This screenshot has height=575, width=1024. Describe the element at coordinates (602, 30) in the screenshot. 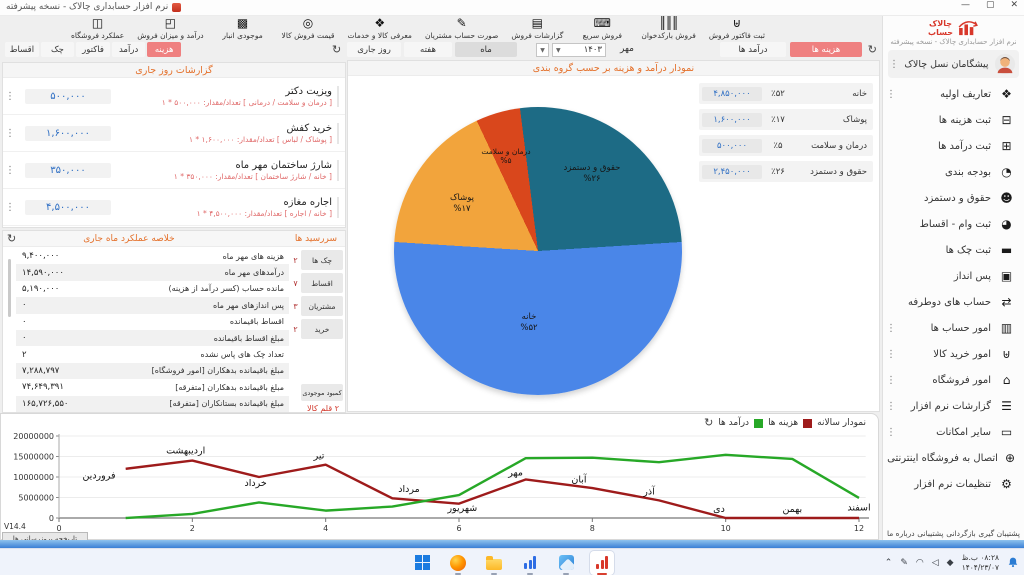

I see `toolbar-button: ⌨ فروش سریع` at that location.